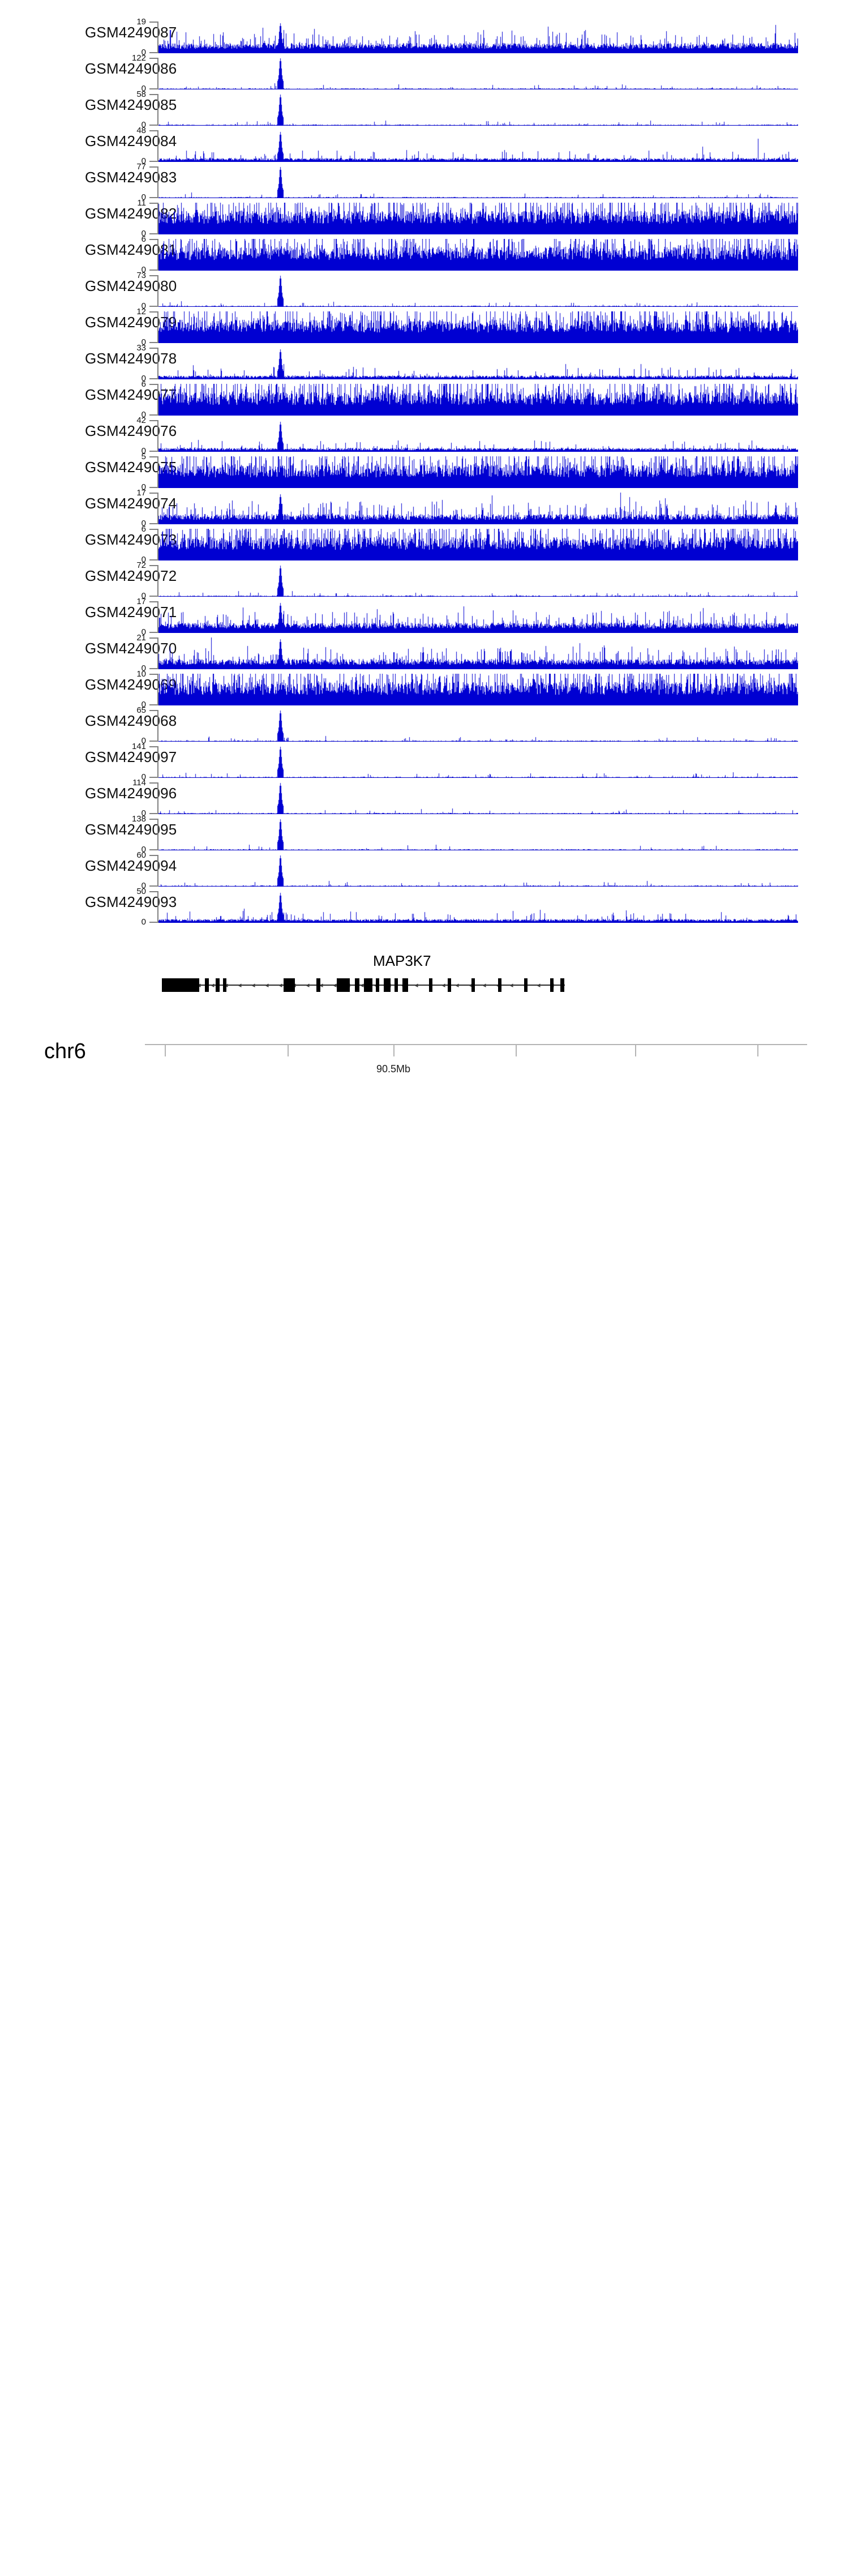  I want to click on coverage-track: GSM4249071 17 0, so click(424, 617).